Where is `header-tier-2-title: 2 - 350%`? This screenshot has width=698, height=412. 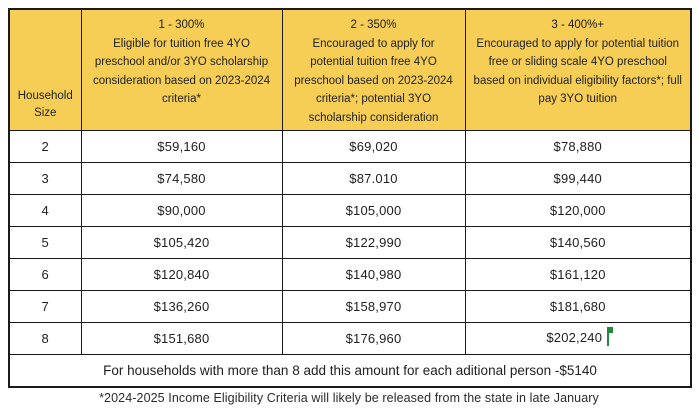
header-tier-2-title: 2 - 350% is located at coordinates (373, 25).